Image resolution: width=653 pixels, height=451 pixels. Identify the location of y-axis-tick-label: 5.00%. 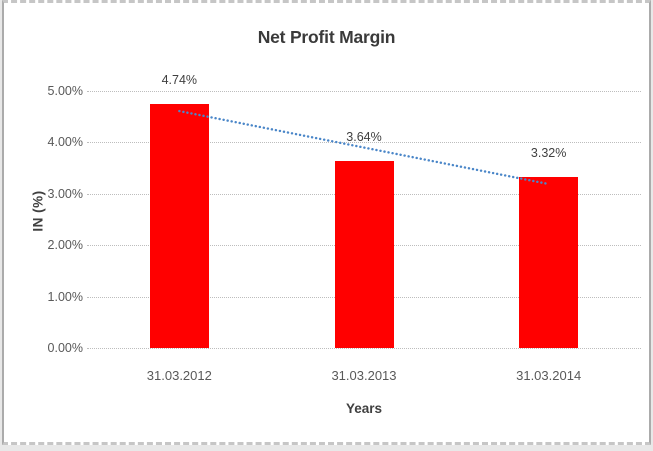
(65, 91).